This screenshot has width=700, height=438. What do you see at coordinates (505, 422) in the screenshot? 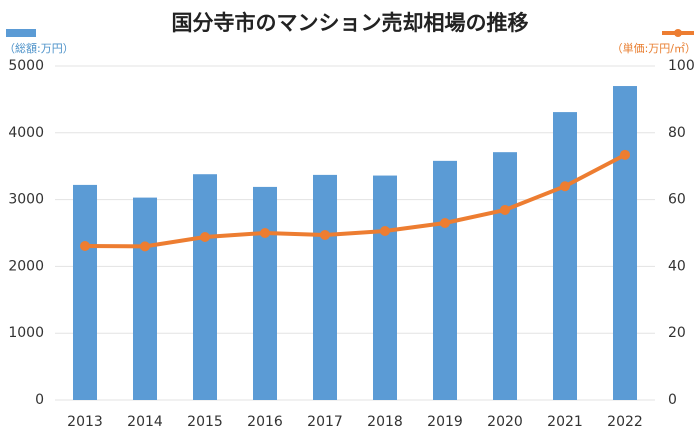
I see `x-tick-label: 2020` at bounding box center [505, 422].